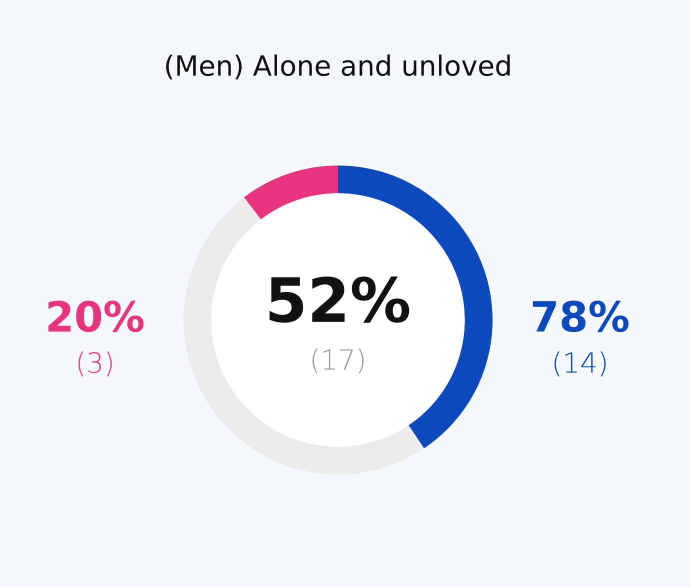  What do you see at coordinates (291, 192) in the screenshot?
I see `donut-slice` at bounding box center [291, 192].